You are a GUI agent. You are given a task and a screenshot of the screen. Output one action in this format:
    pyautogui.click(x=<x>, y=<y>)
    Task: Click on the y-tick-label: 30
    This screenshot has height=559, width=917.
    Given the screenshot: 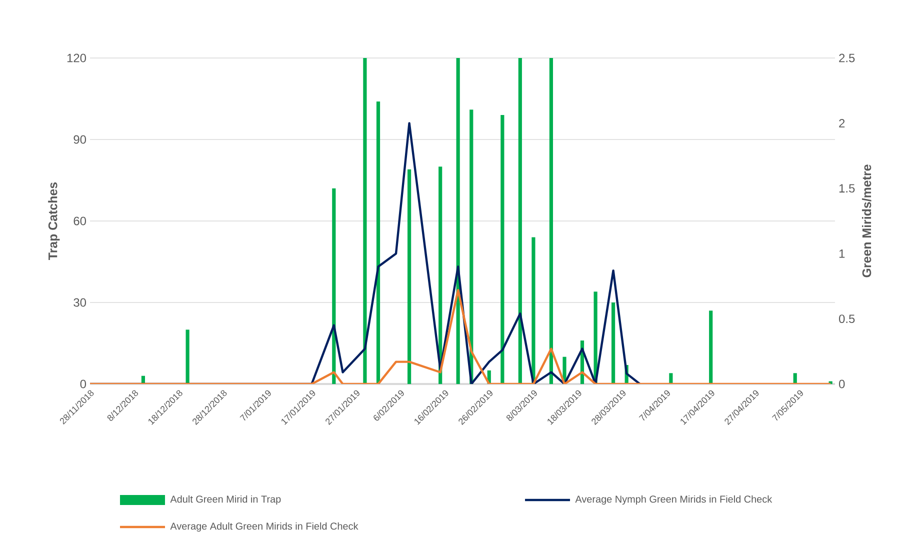 What is the action you would take?
    pyautogui.click(x=80, y=302)
    